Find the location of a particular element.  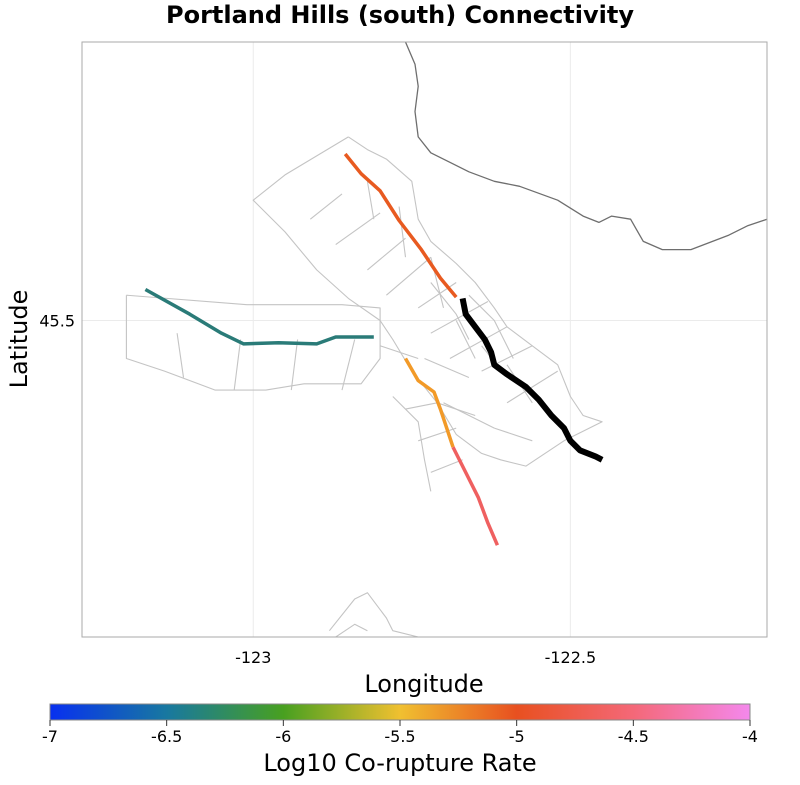

colorbar-tick-label-5: -4.5 is located at coordinates (633, 736).